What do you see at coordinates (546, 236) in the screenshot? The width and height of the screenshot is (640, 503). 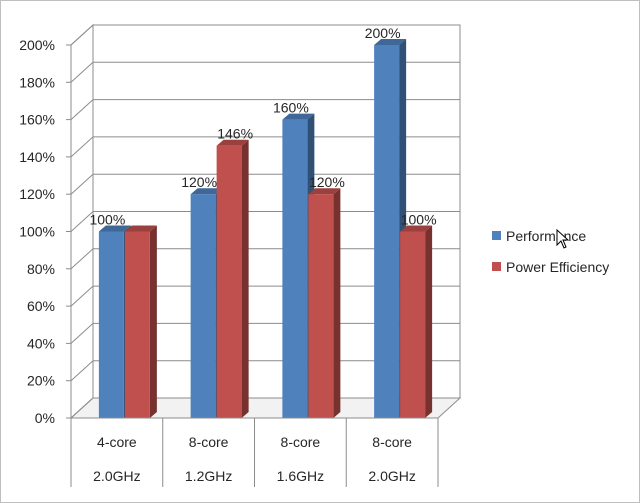 I see `legend-label: Performance` at bounding box center [546, 236].